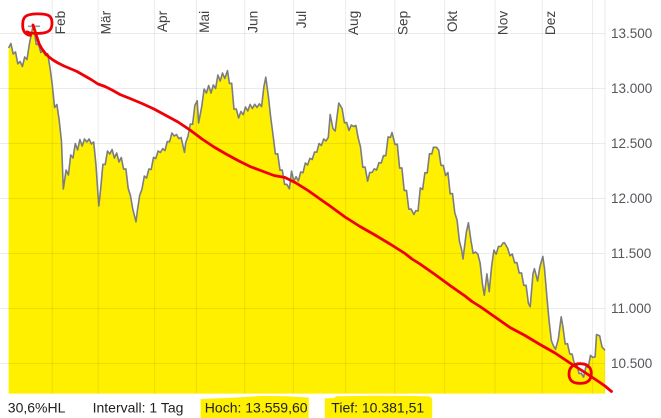  What do you see at coordinates (353, 23) in the screenshot?
I see `svg-text: Aug` at bounding box center [353, 23].